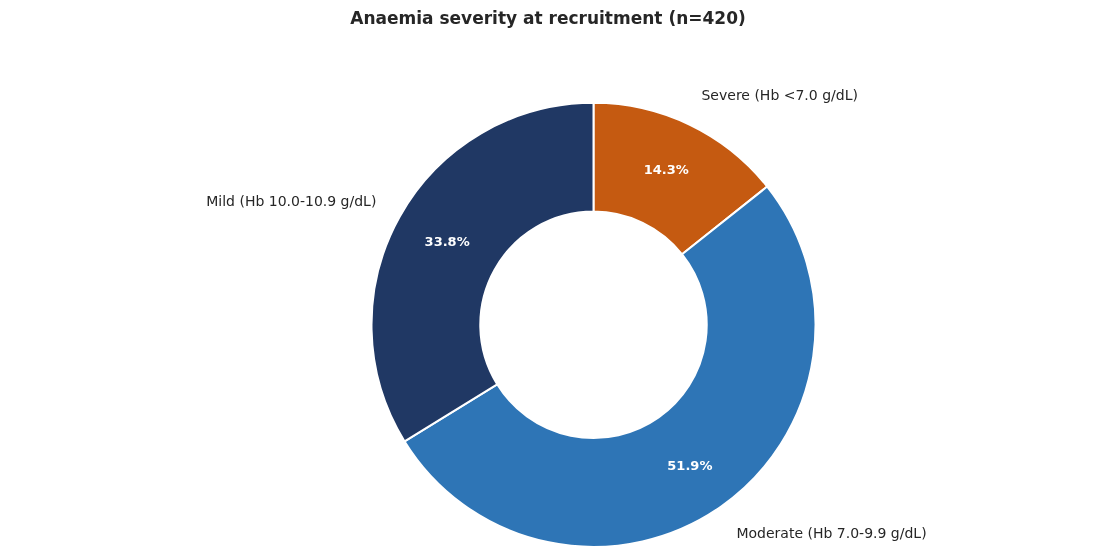  What do you see at coordinates (291, 200) in the screenshot?
I see `slice-label: Mild (Hb 10.0-10.9 g/dL)` at bounding box center [291, 200].